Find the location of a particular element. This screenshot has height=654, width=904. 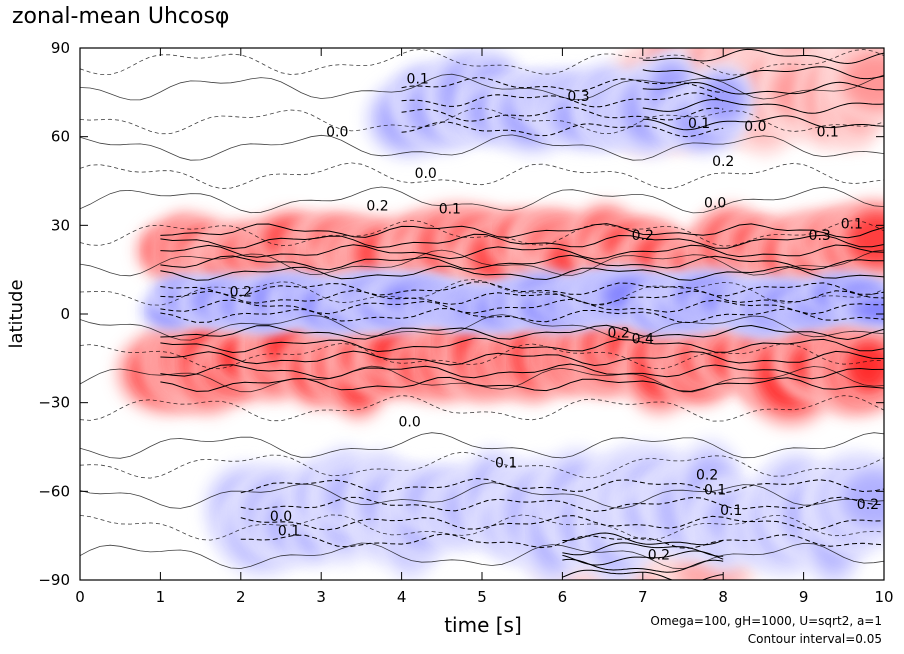

y-tick-label: 30 is located at coordinates (60, 225).